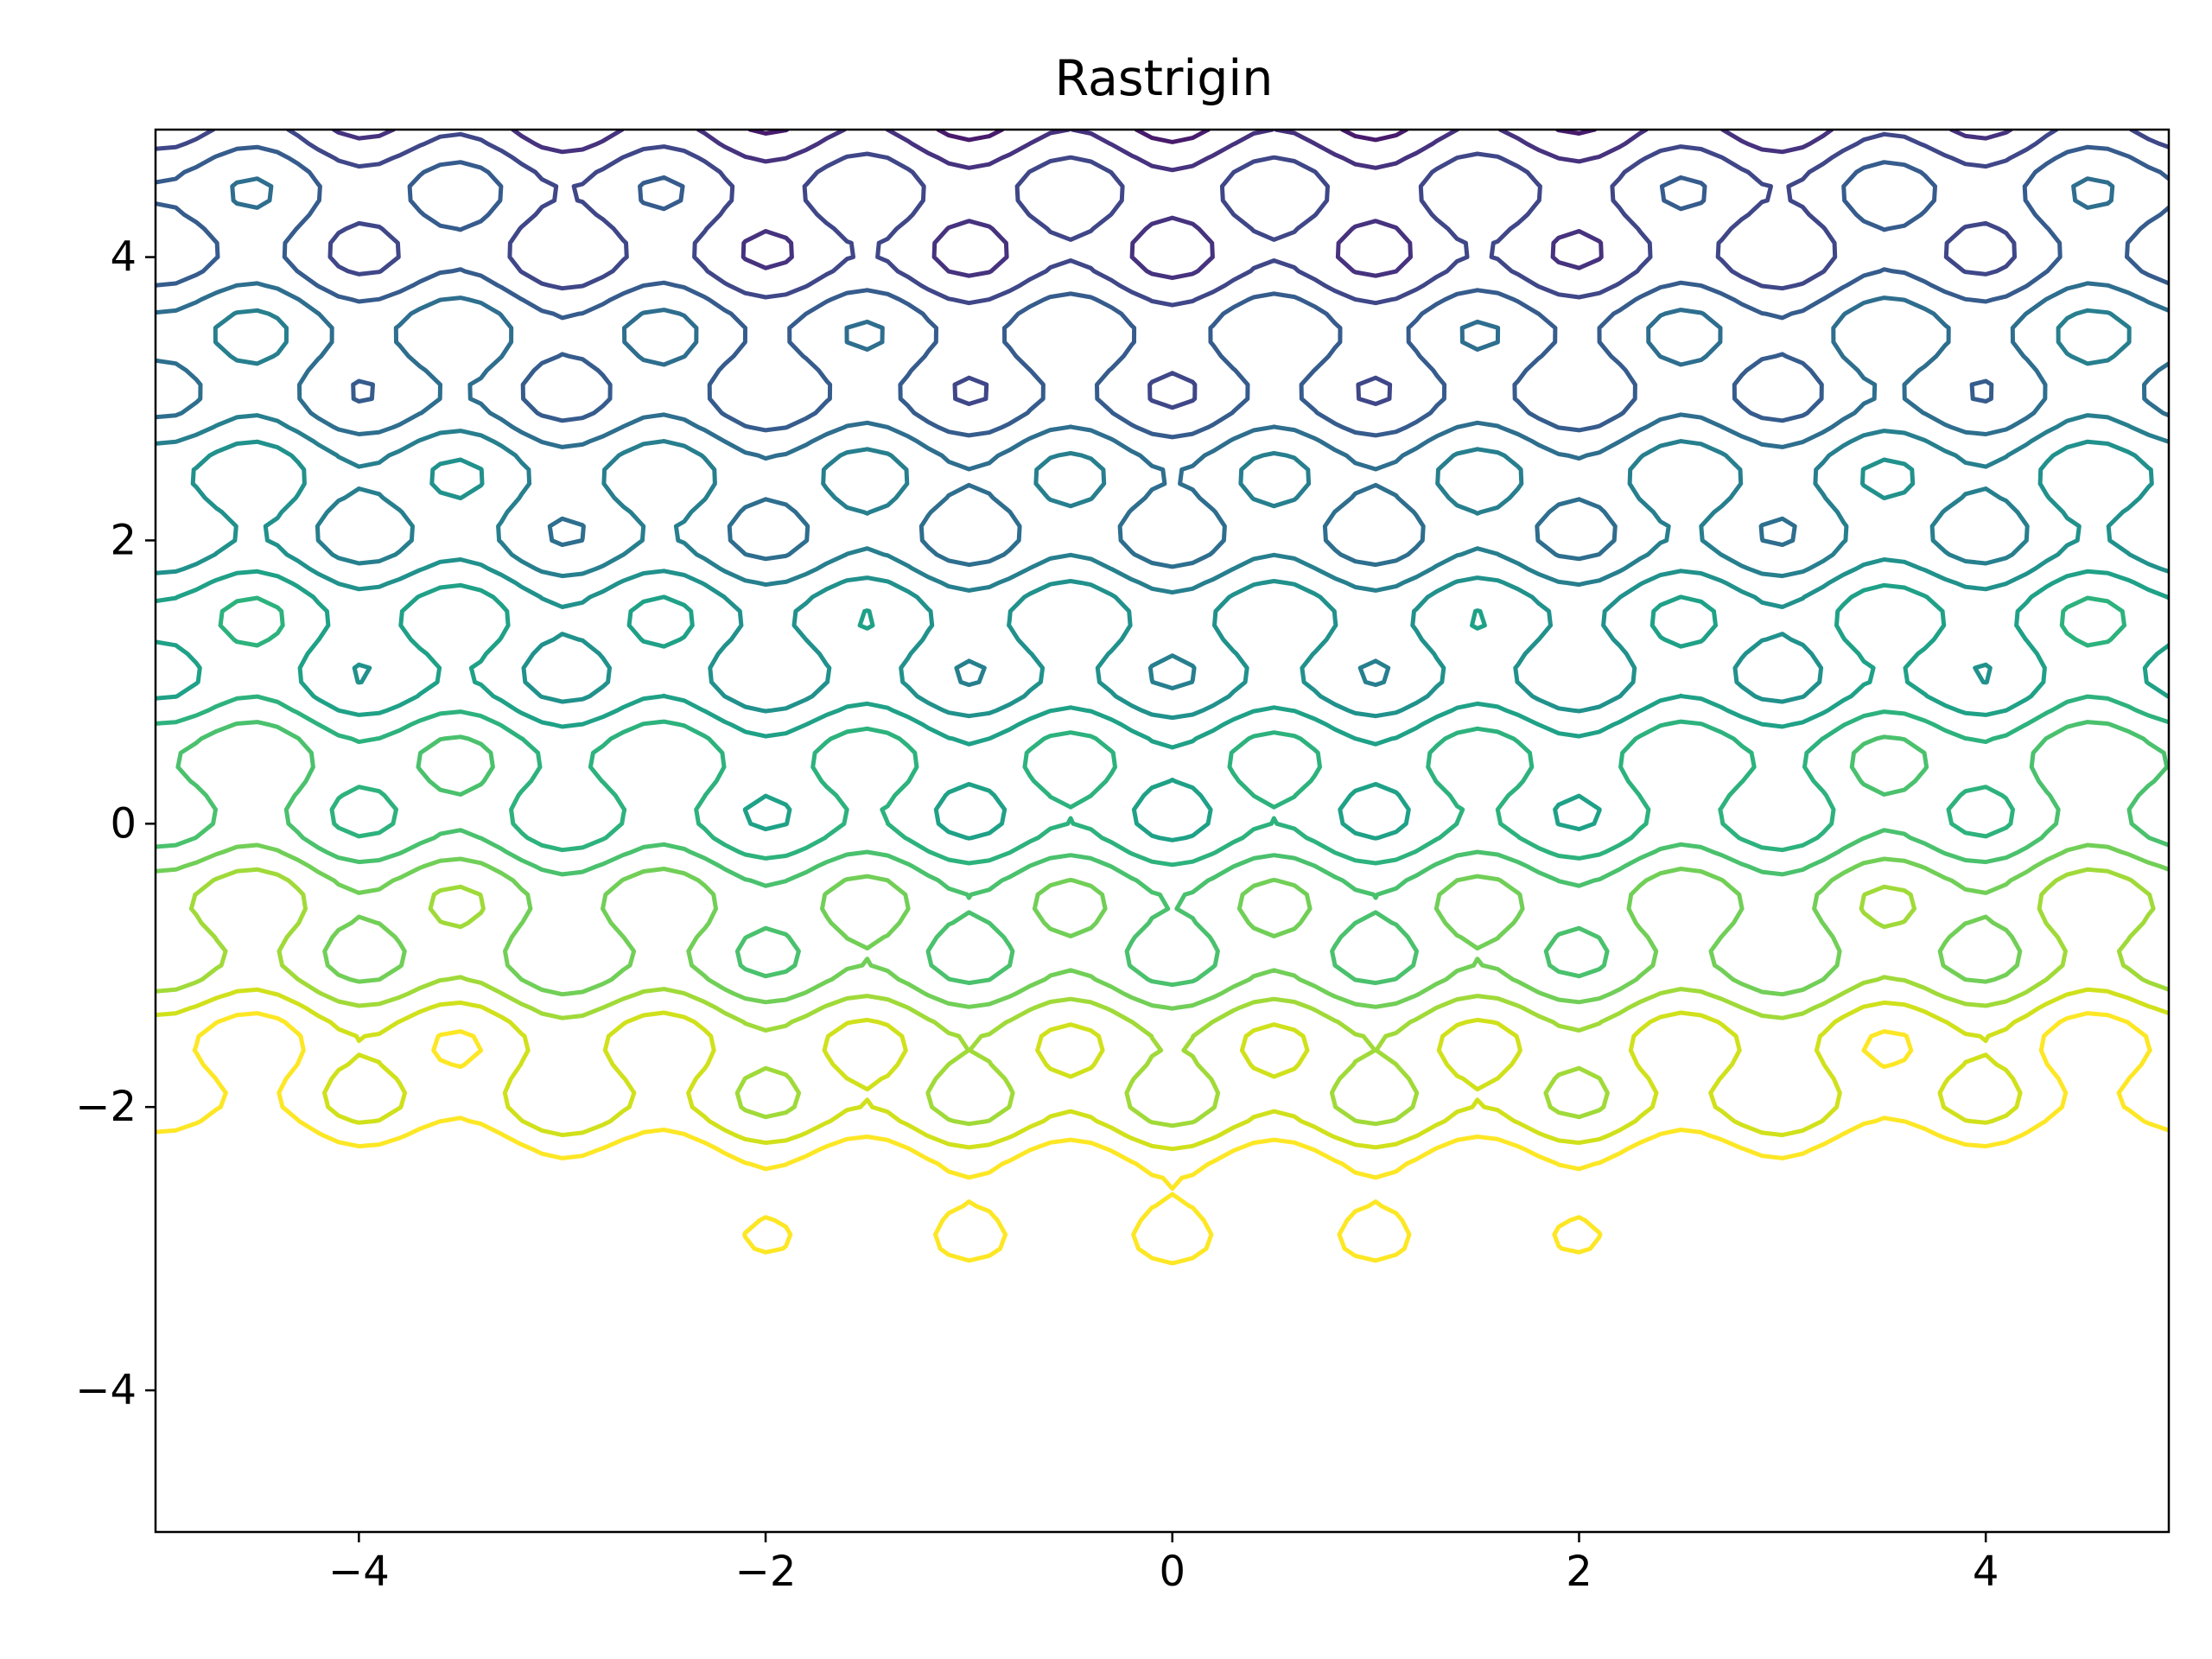  What do you see at coordinates (1164, 78) in the screenshot?
I see `chart-title: Rastrigin` at bounding box center [1164, 78].